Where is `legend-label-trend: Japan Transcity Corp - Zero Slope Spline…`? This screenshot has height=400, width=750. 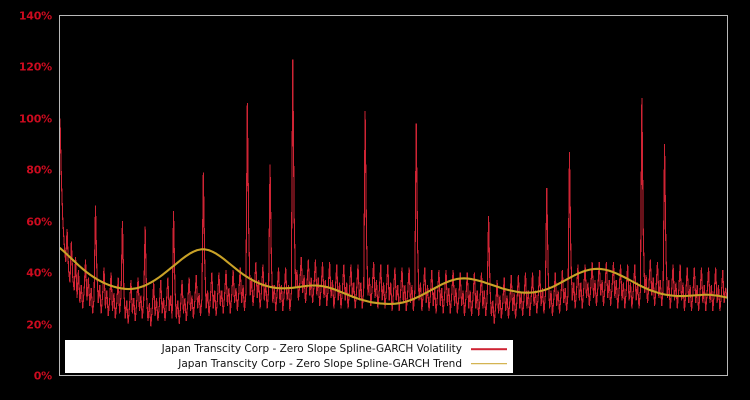 legend-label-trend: Japan Transcity Corp - Zero Slope Spline… is located at coordinates (320, 363).